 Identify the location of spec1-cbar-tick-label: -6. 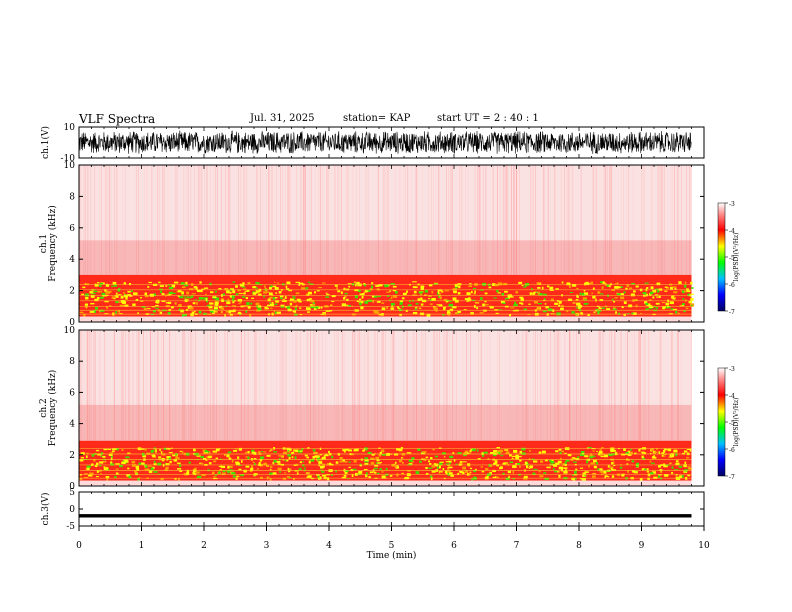
(732, 285).